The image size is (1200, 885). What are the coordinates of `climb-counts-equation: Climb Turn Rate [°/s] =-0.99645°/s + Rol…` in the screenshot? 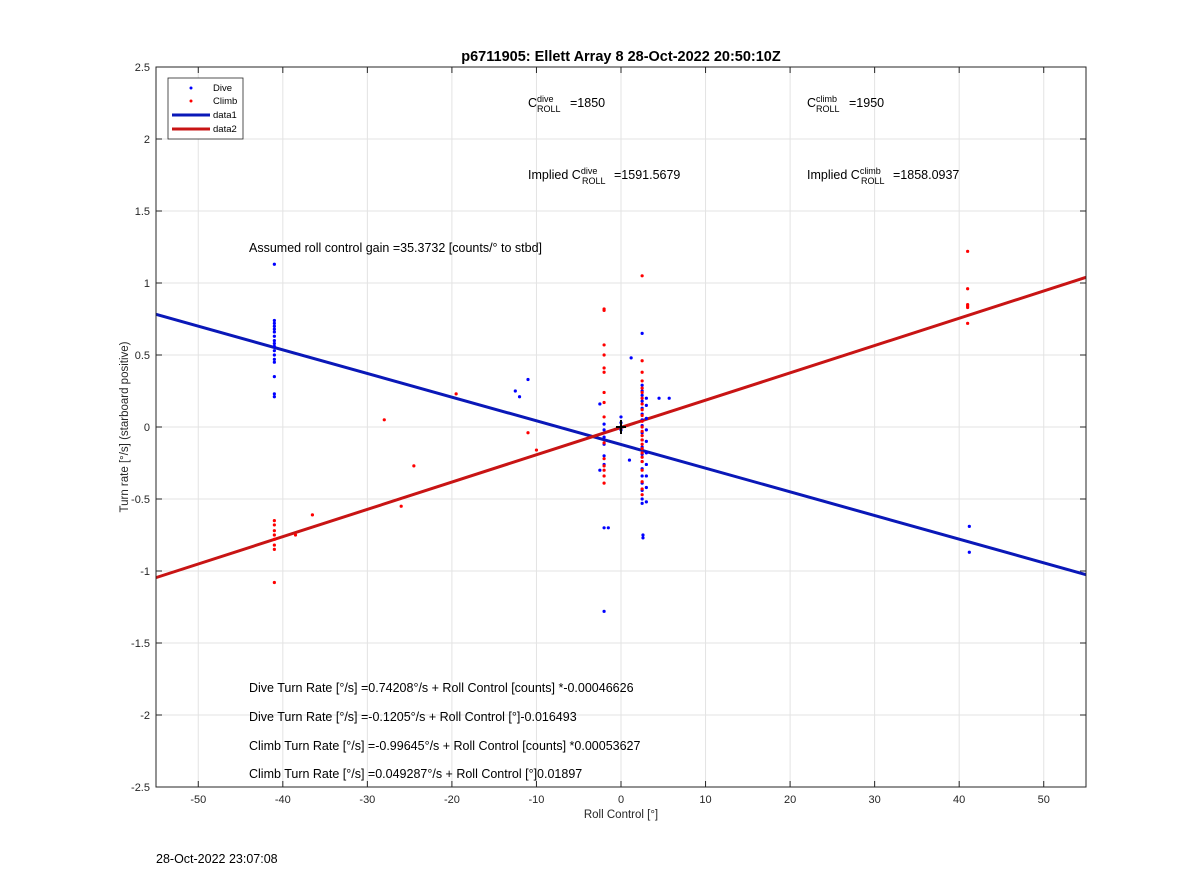 It's located at (445, 746).